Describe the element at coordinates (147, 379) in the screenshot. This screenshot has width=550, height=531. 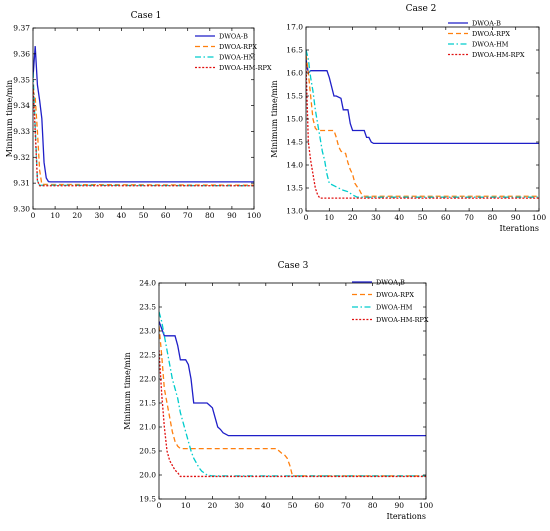
I see `y-tick-label: 22.0` at that location.